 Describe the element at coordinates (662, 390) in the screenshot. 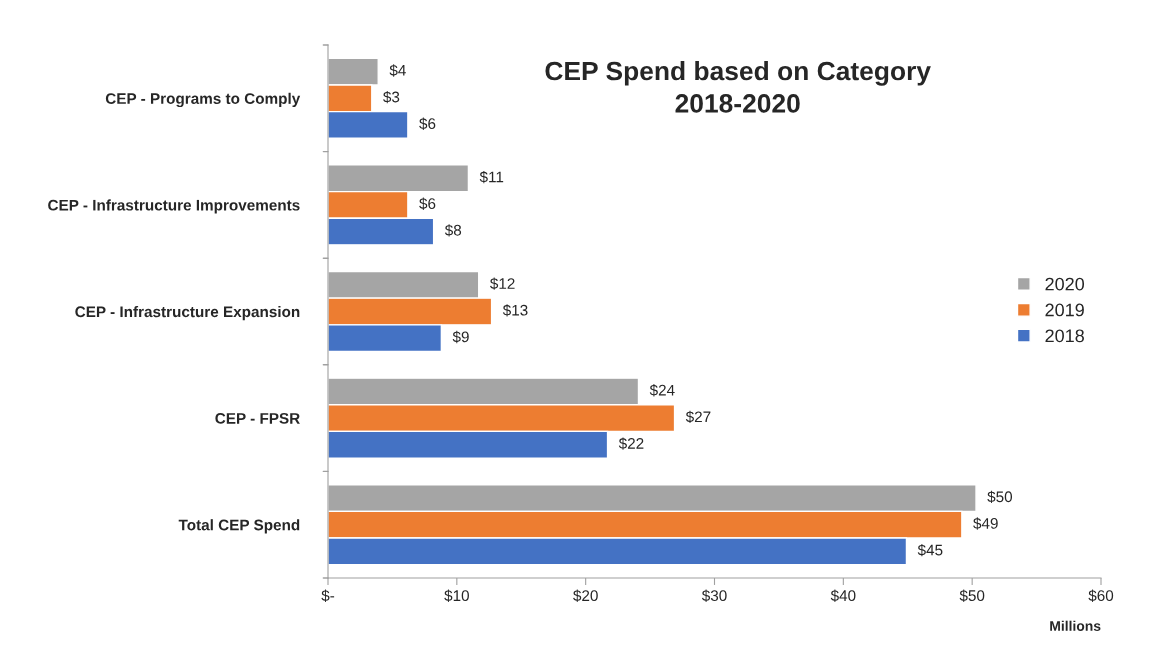

I see `data-label: $24` at that location.